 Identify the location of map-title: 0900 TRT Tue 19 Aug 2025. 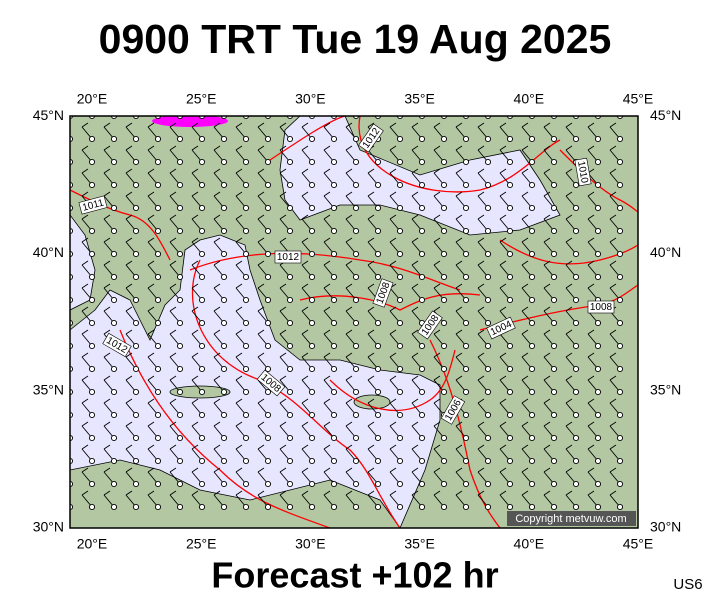
(355, 39).